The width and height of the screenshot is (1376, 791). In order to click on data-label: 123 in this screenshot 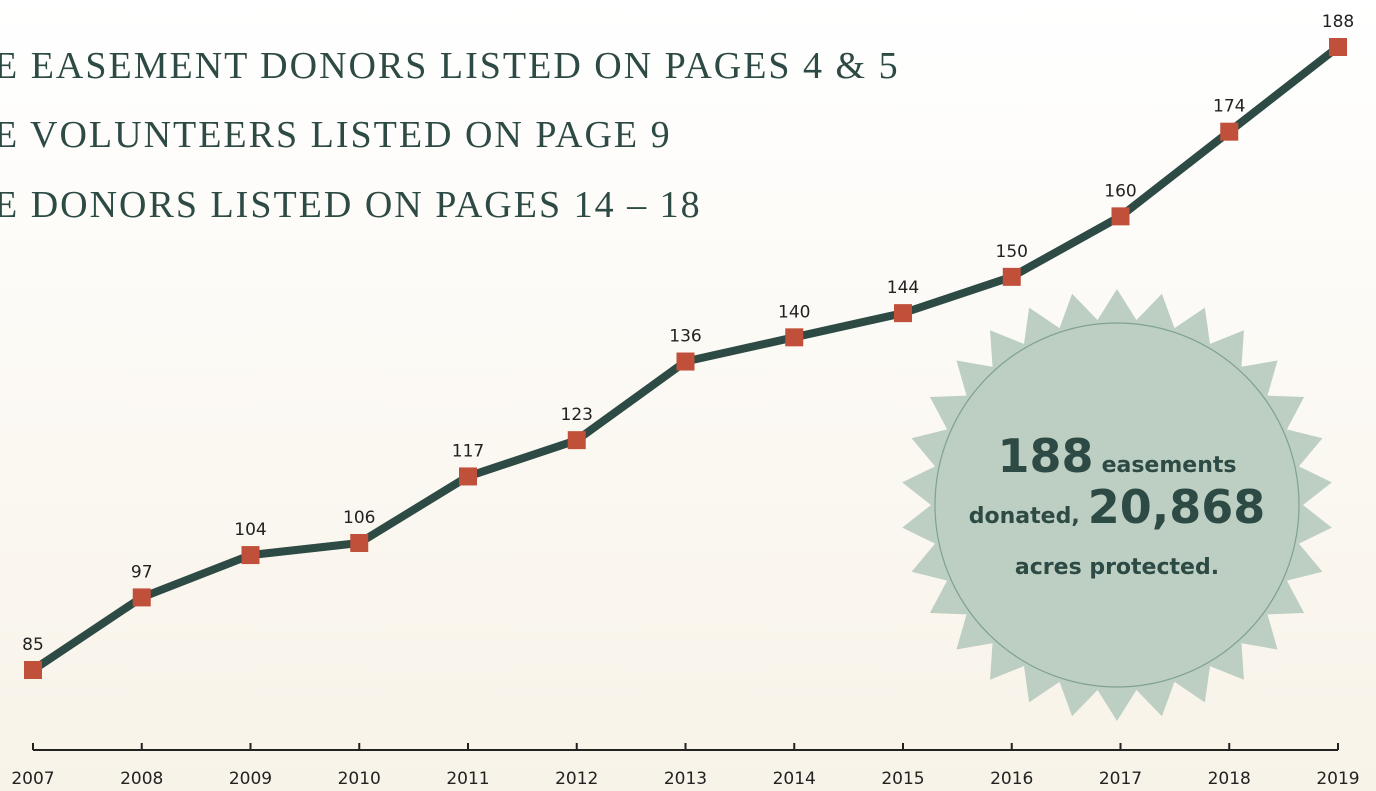, I will do `click(577, 415)`.